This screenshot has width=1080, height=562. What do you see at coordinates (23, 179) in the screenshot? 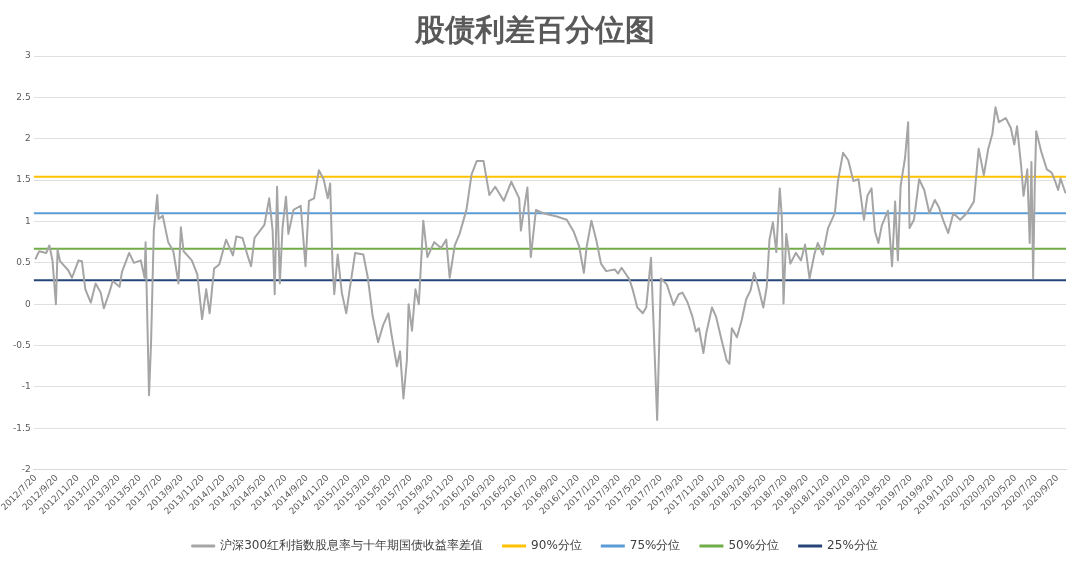
I see `y-tick-label: 1.5` at bounding box center [23, 179].